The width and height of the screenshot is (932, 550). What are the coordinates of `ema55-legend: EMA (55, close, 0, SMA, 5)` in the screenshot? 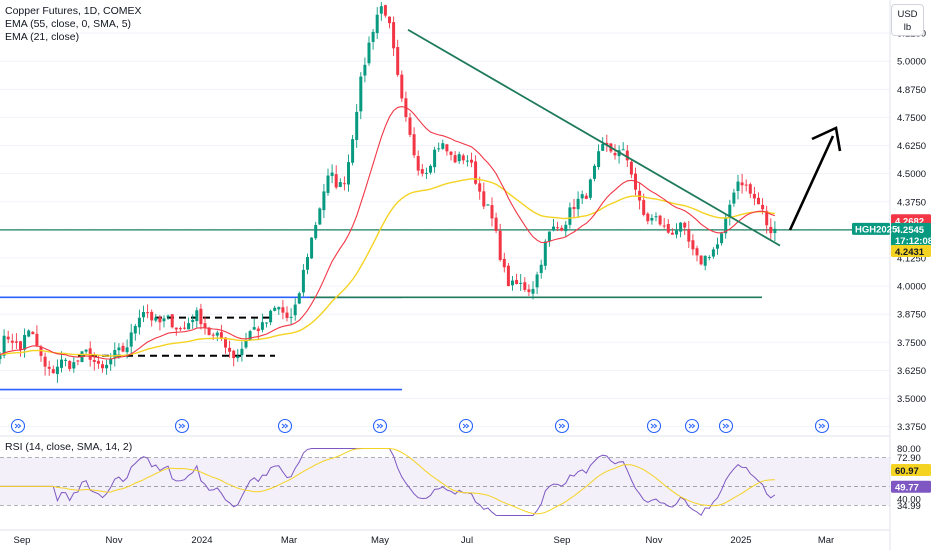 It's located at (68, 24).